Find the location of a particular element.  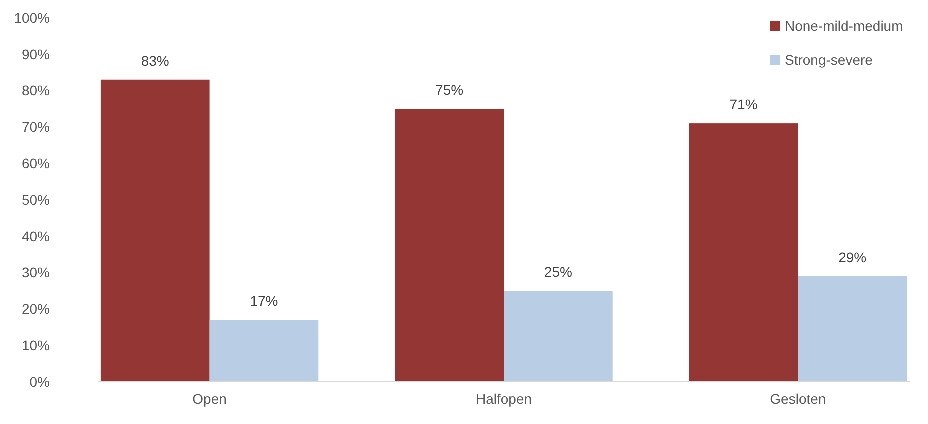

data-label: 17% is located at coordinates (264, 301).